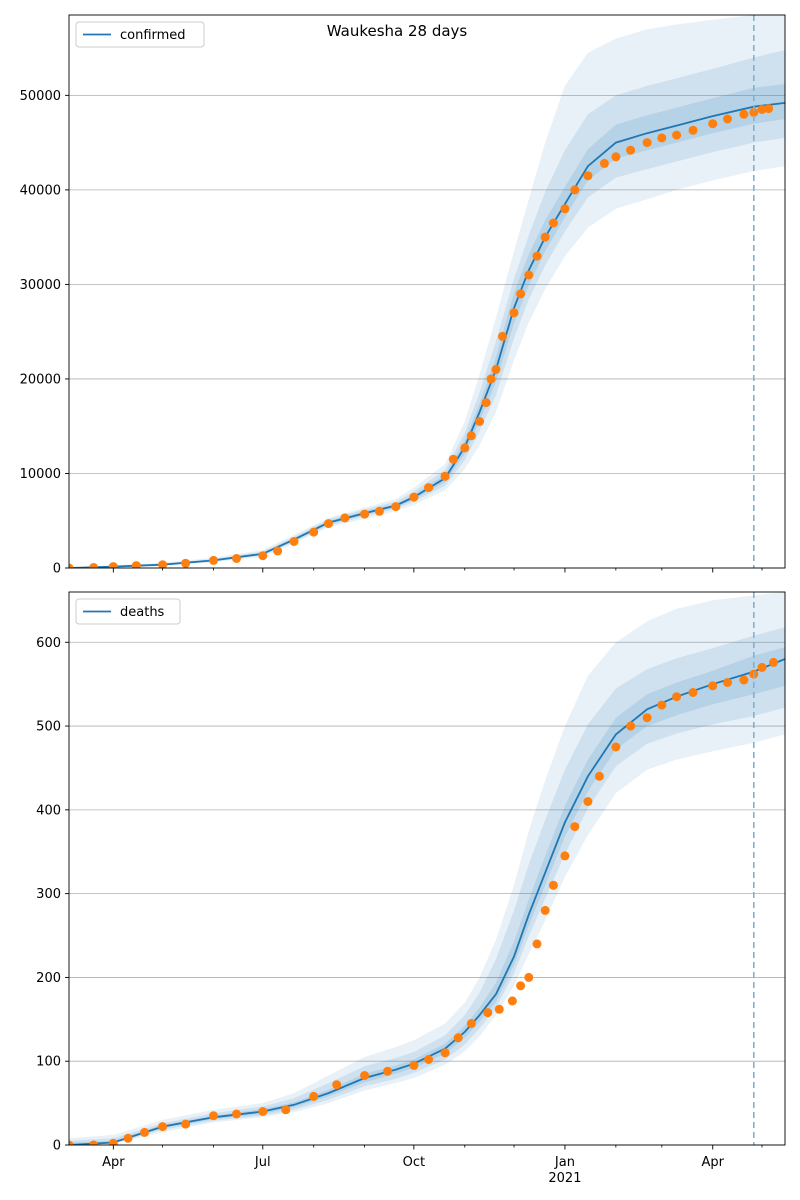 The image size is (800, 1200). Describe the element at coordinates (48, 1062) in the screenshot. I see `y-tick-label: 100` at that location.